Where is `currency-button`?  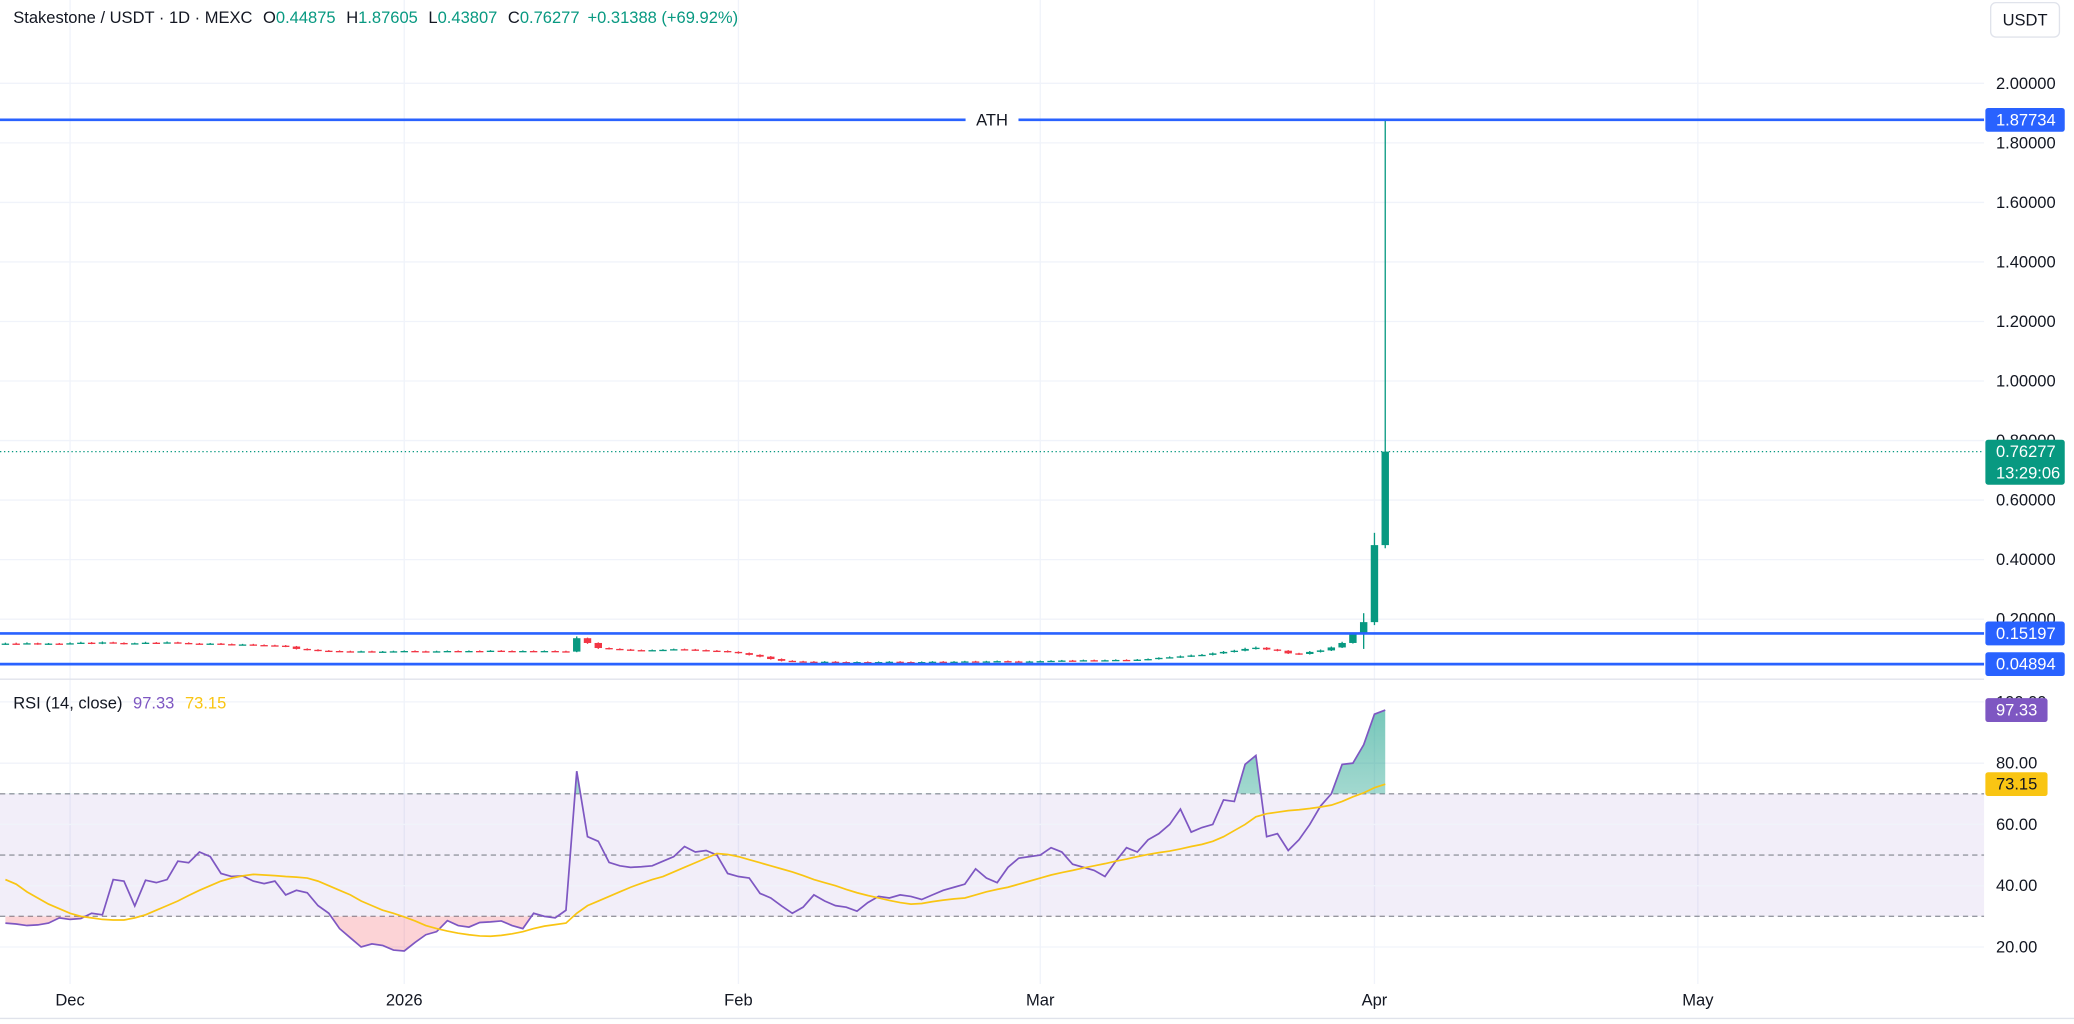 currency-button is located at coordinates (2025, 19).